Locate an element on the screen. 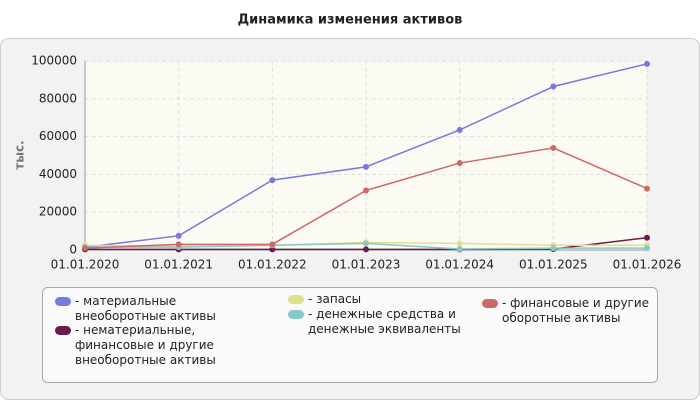  legend-item: - запасы is located at coordinates (378, 299).